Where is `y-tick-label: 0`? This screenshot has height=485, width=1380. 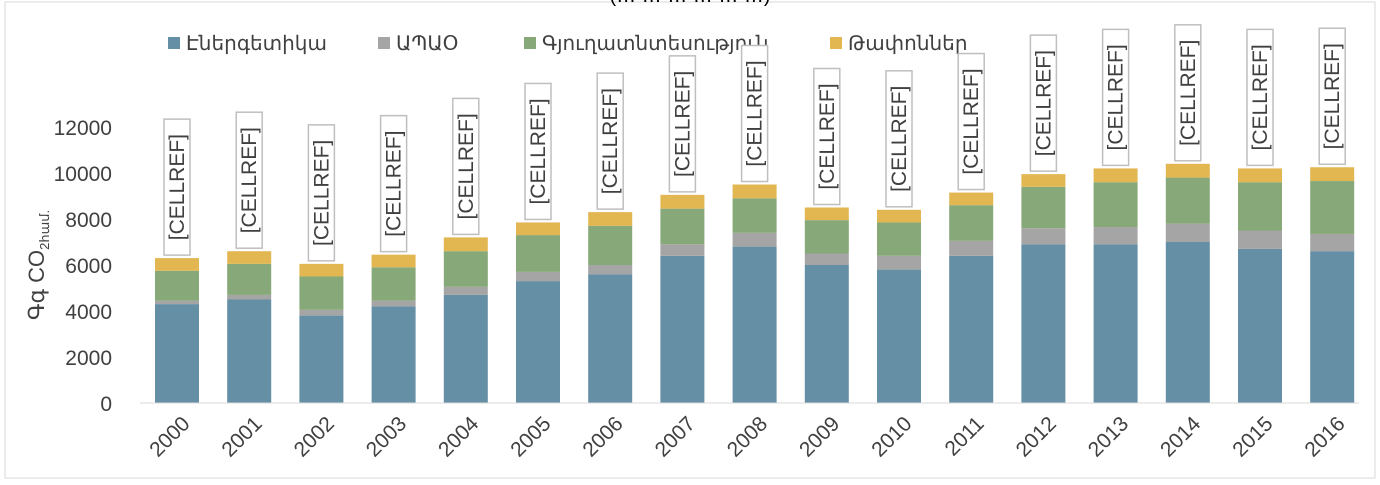 y-tick-label: 0 is located at coordinates (106, 404).